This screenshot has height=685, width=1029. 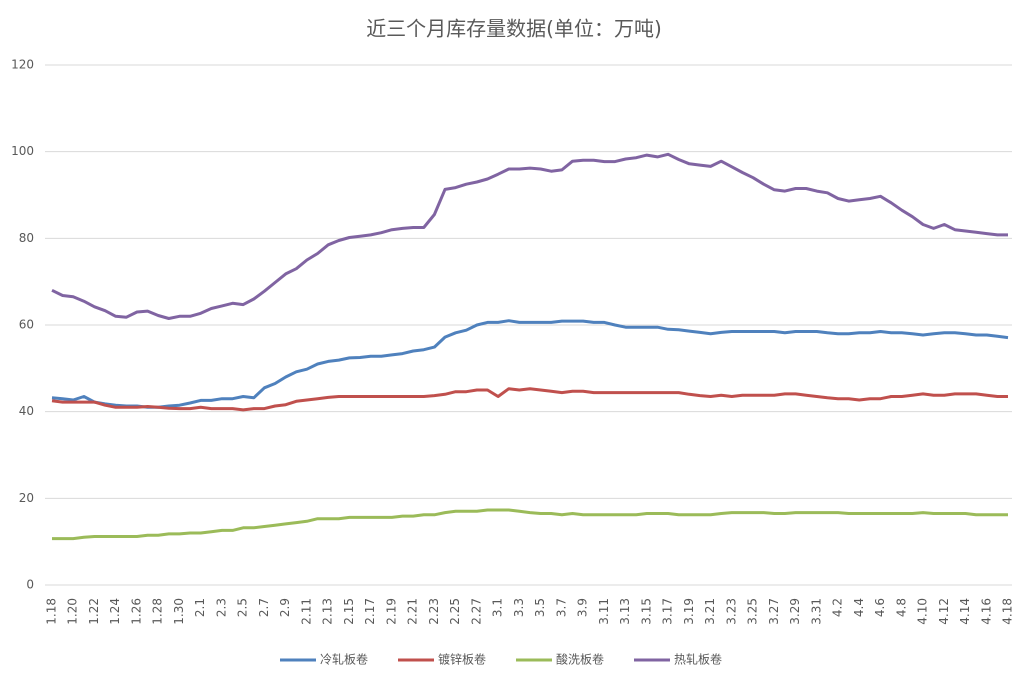 I want to click on x-tick-label: 3.11, so click(x=604, y=611).